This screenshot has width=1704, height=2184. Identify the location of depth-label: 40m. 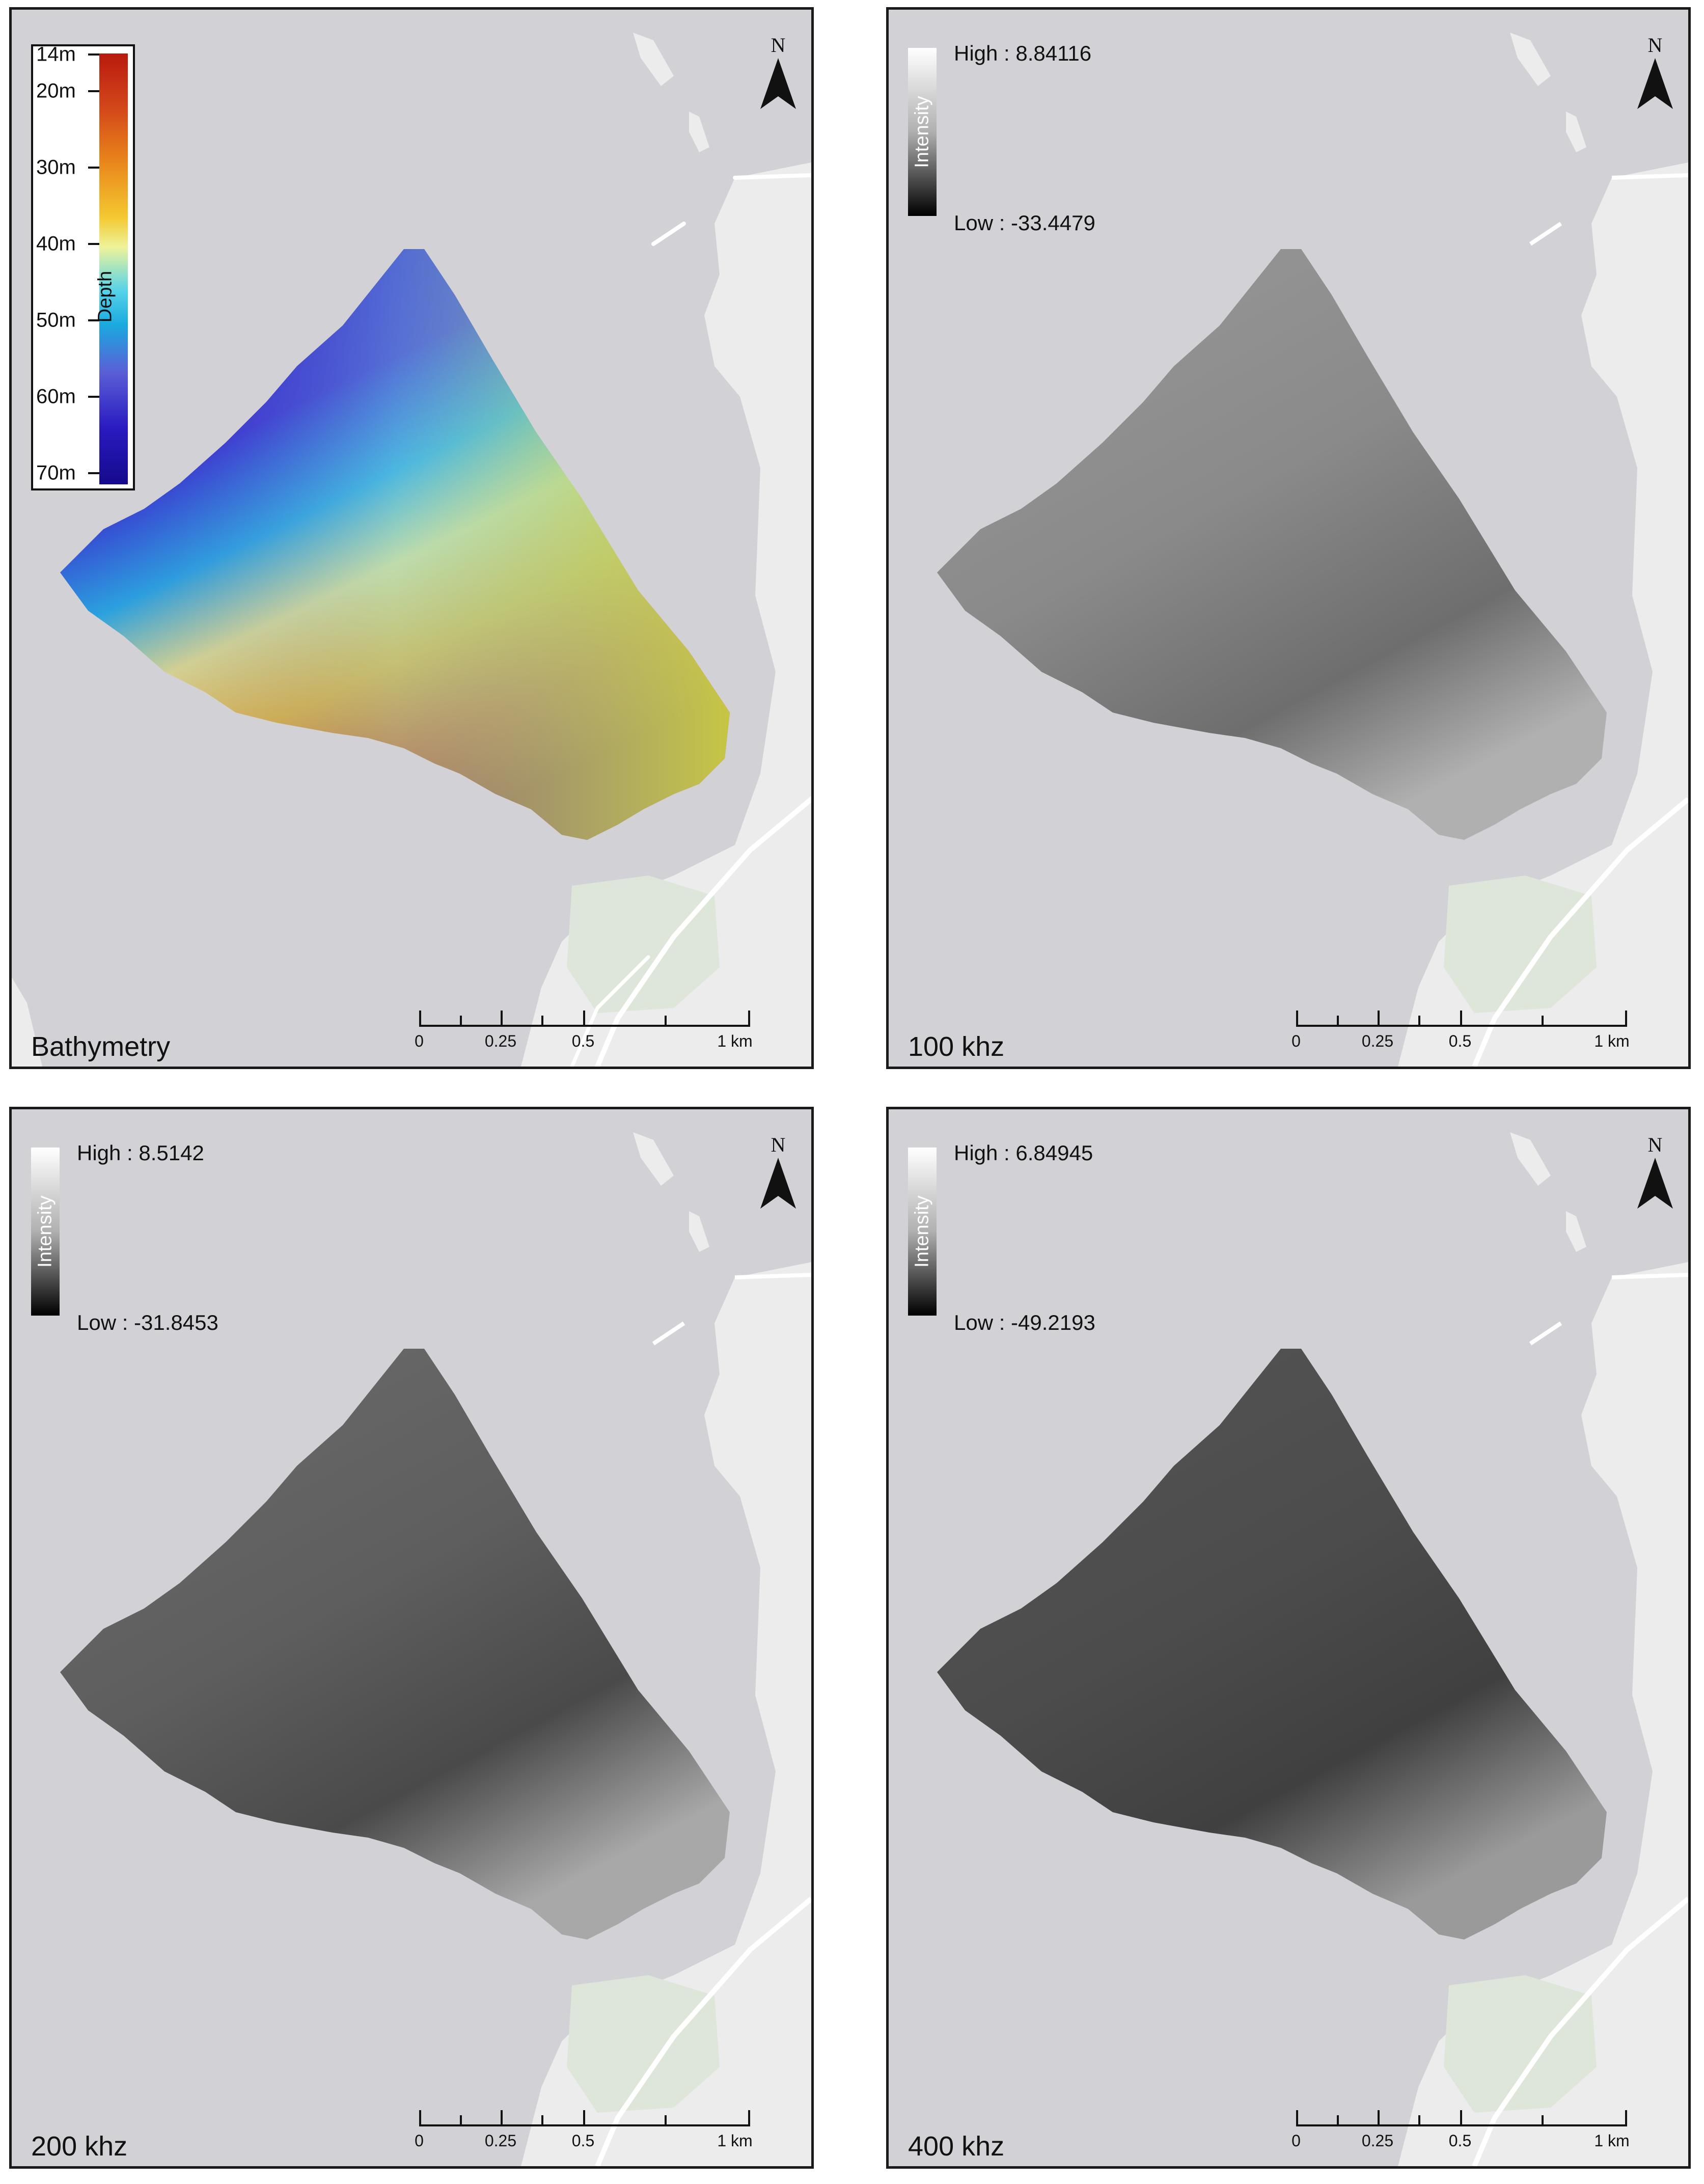
(56, 243).